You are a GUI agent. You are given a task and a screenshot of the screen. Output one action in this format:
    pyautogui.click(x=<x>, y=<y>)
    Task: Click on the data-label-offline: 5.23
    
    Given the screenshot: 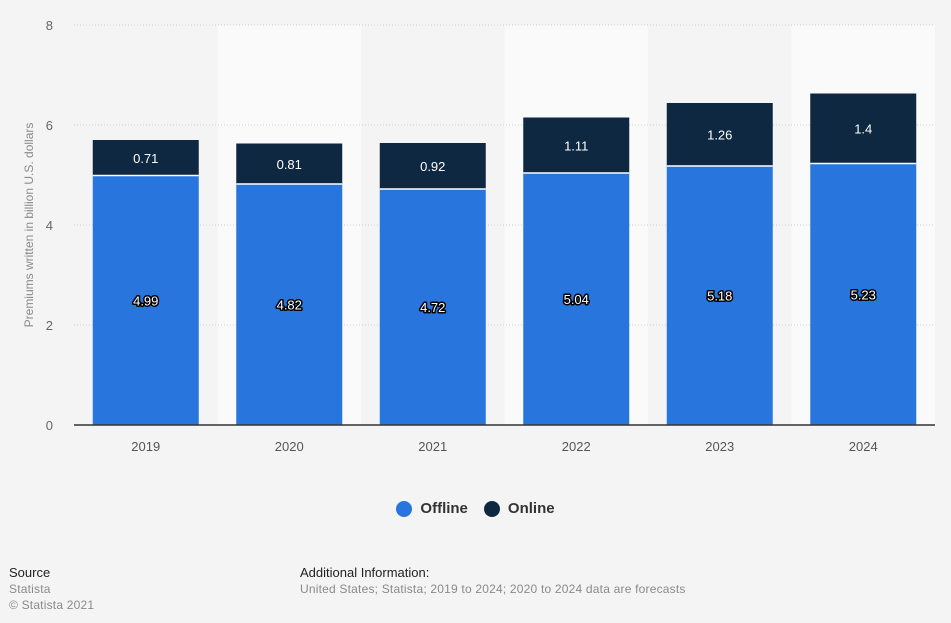 What is the action you would take?
    pyautogui.click(x=863, y=294)
    